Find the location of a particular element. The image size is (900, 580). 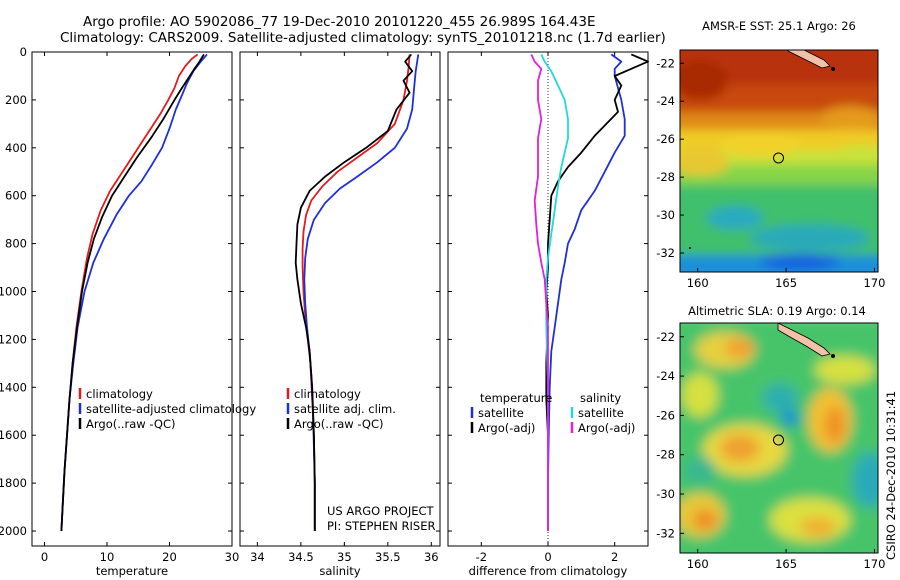

x-tick-label: 10 is located at coordinates (107, 557).